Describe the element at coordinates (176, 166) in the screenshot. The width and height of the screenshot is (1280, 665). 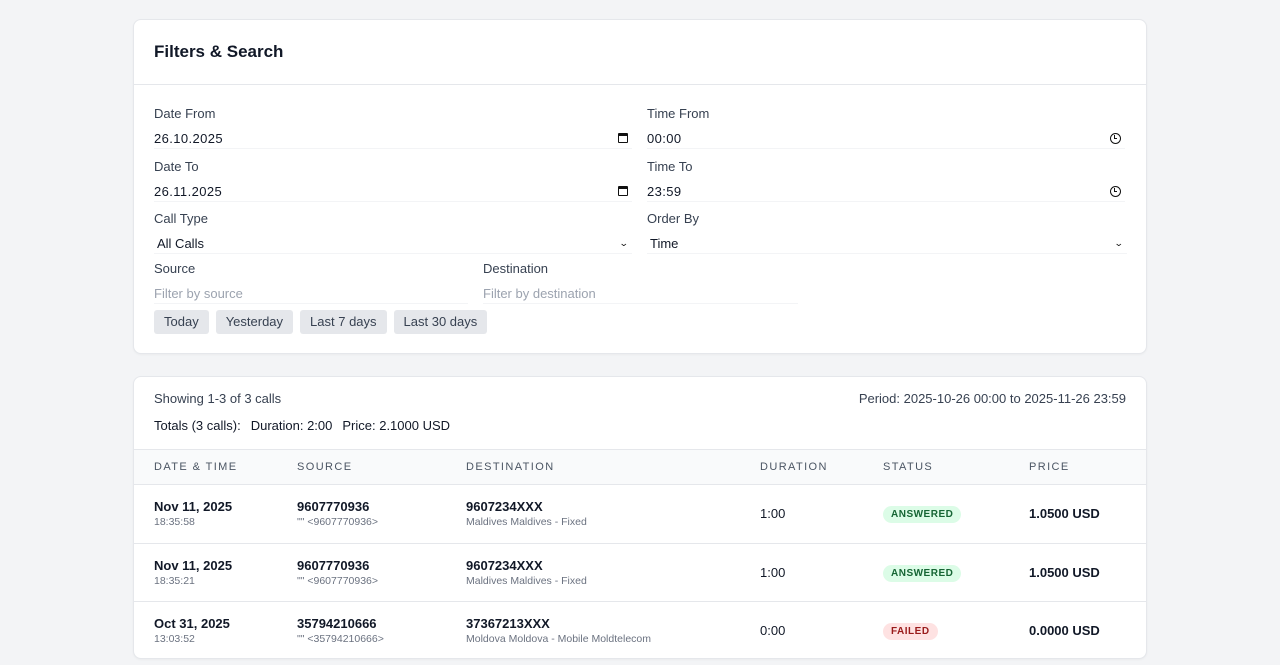
I see `date-to-label: Date To` at that location.